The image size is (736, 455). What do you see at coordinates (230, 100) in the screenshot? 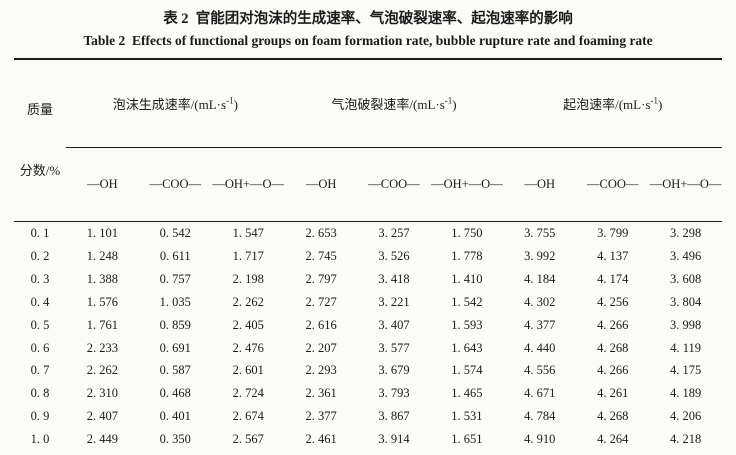
I see `unit-superscript: -1` at bounding box center [230, 100].